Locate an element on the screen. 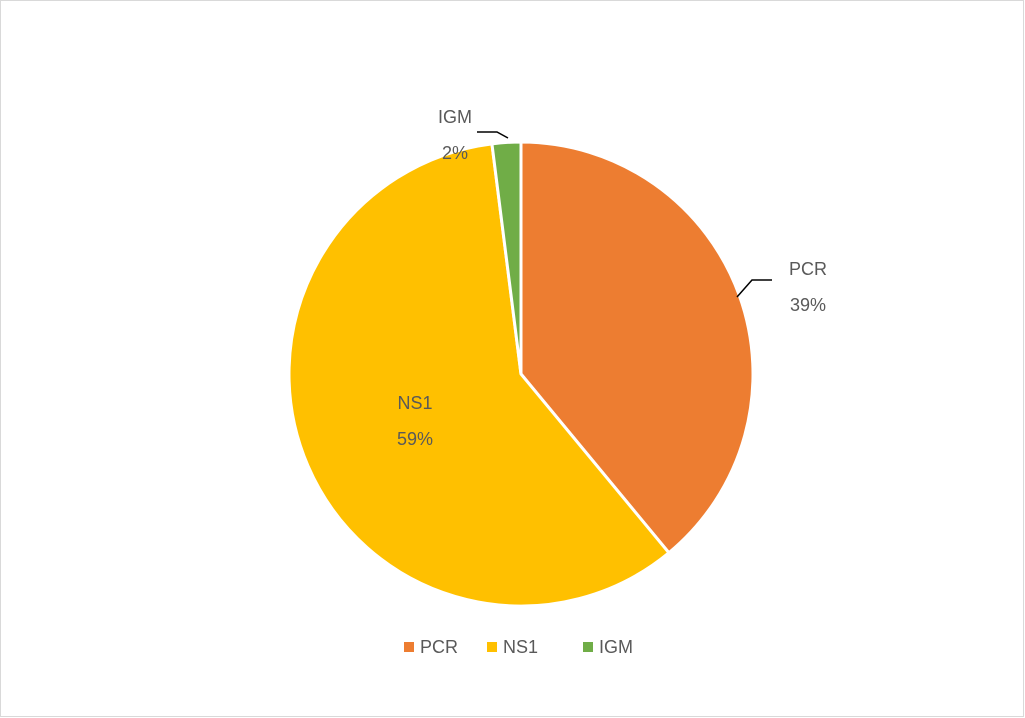  data-label-category: NS1 is located at coordinates (414, 403).